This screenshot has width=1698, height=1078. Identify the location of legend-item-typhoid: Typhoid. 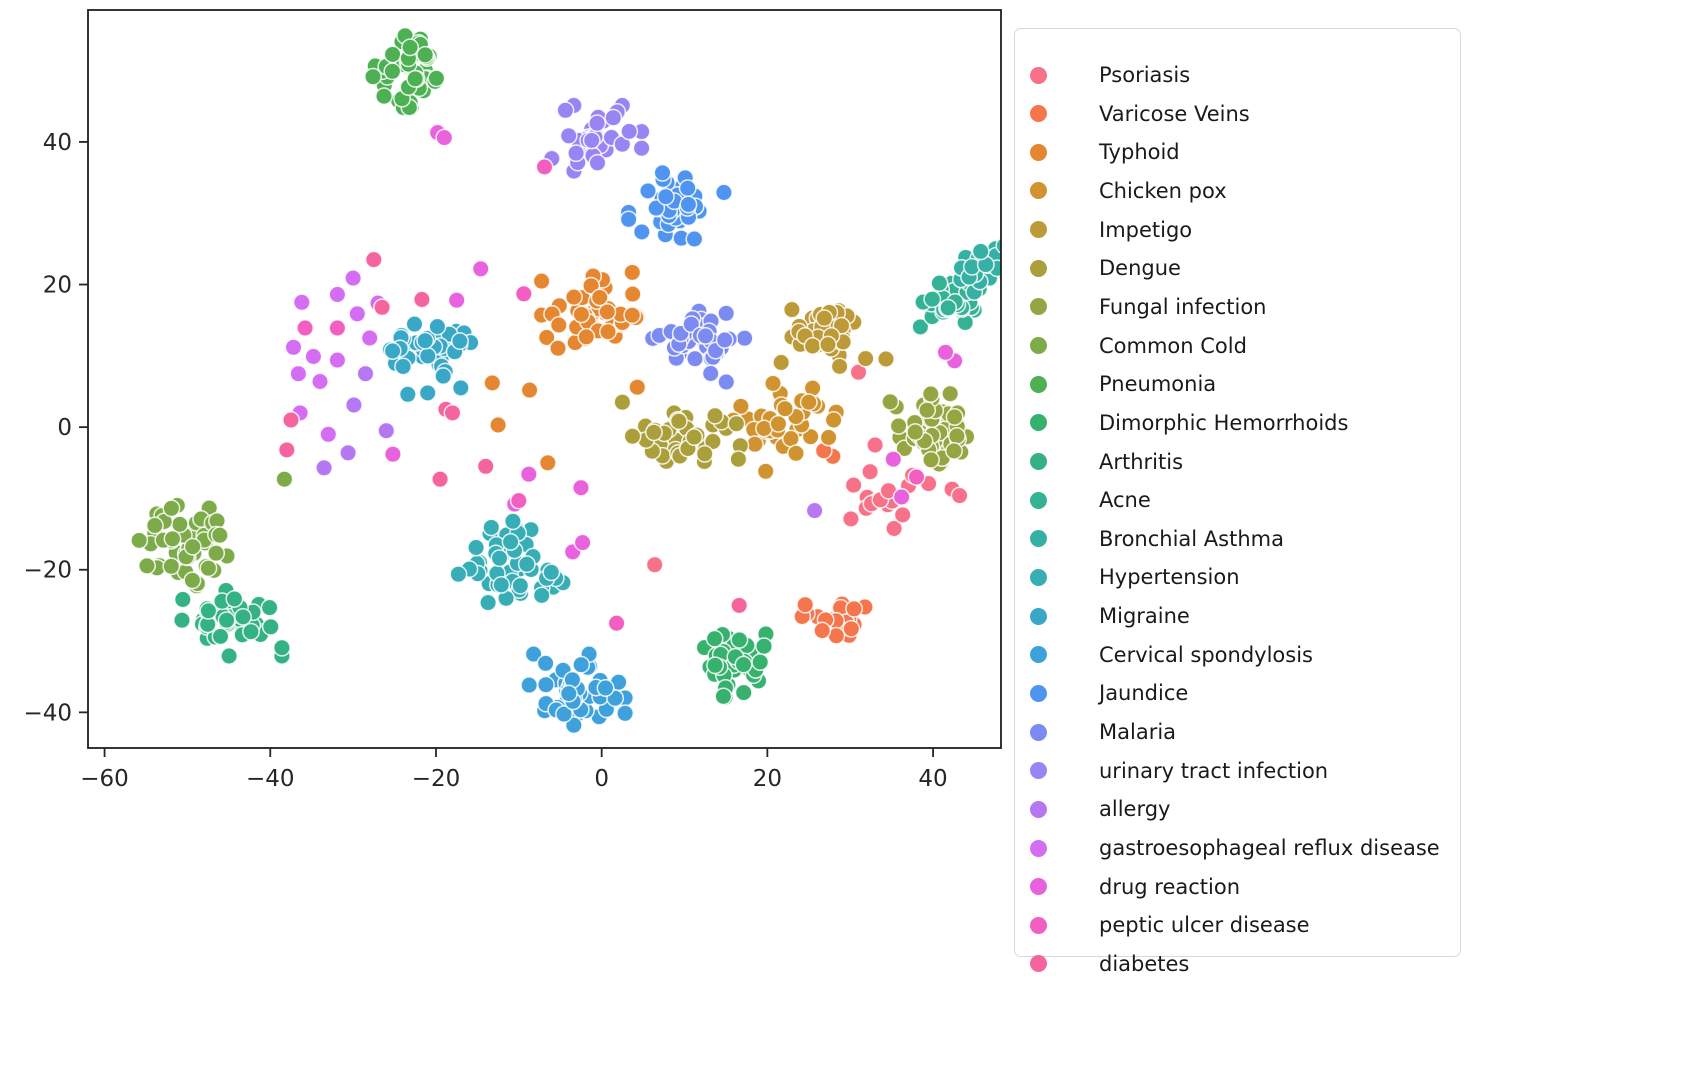
(1237, 152).